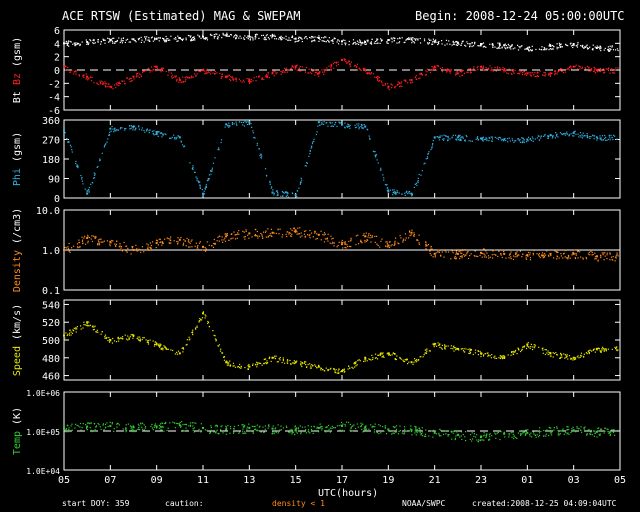  Describe the element at coordinates (226, 124) in the screenshot. I see `data-point-phi` at that location.